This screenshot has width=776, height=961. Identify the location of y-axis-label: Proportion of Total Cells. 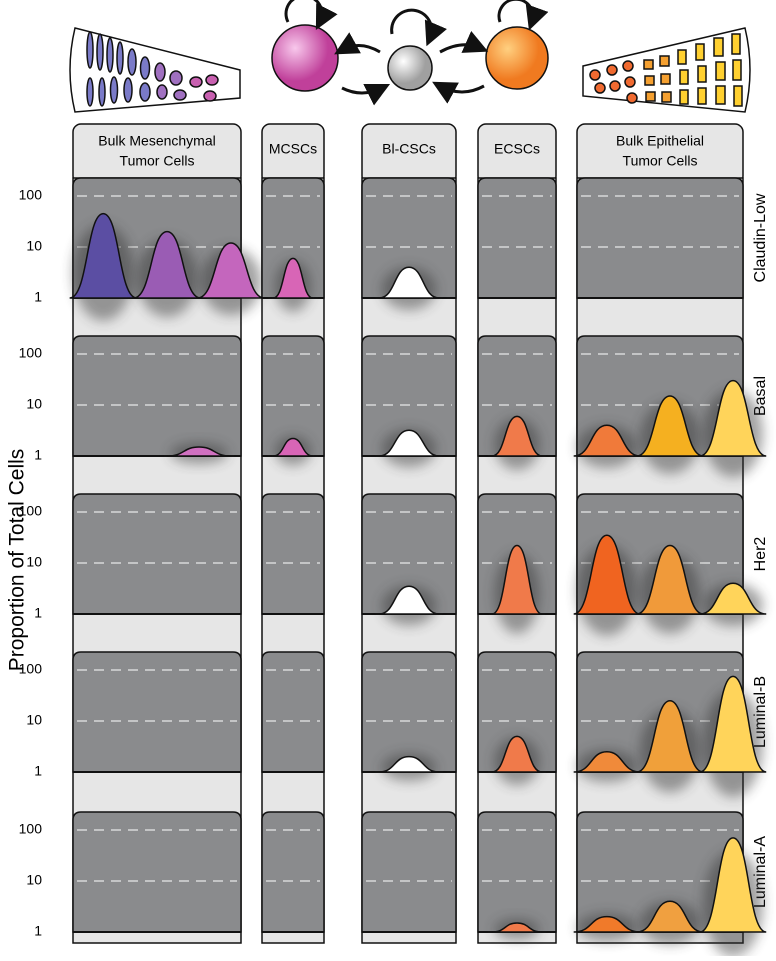
(17, 560).